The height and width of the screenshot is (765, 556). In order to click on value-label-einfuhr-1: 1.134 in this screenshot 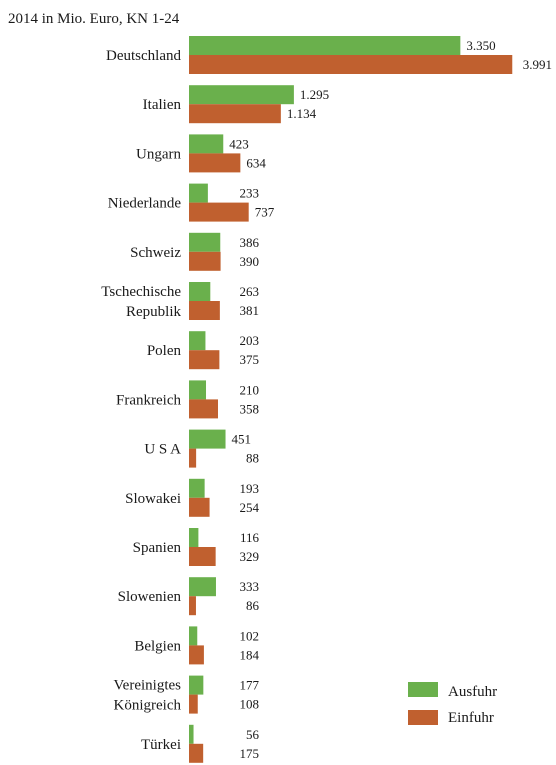, I will do `click(302, 113)`.